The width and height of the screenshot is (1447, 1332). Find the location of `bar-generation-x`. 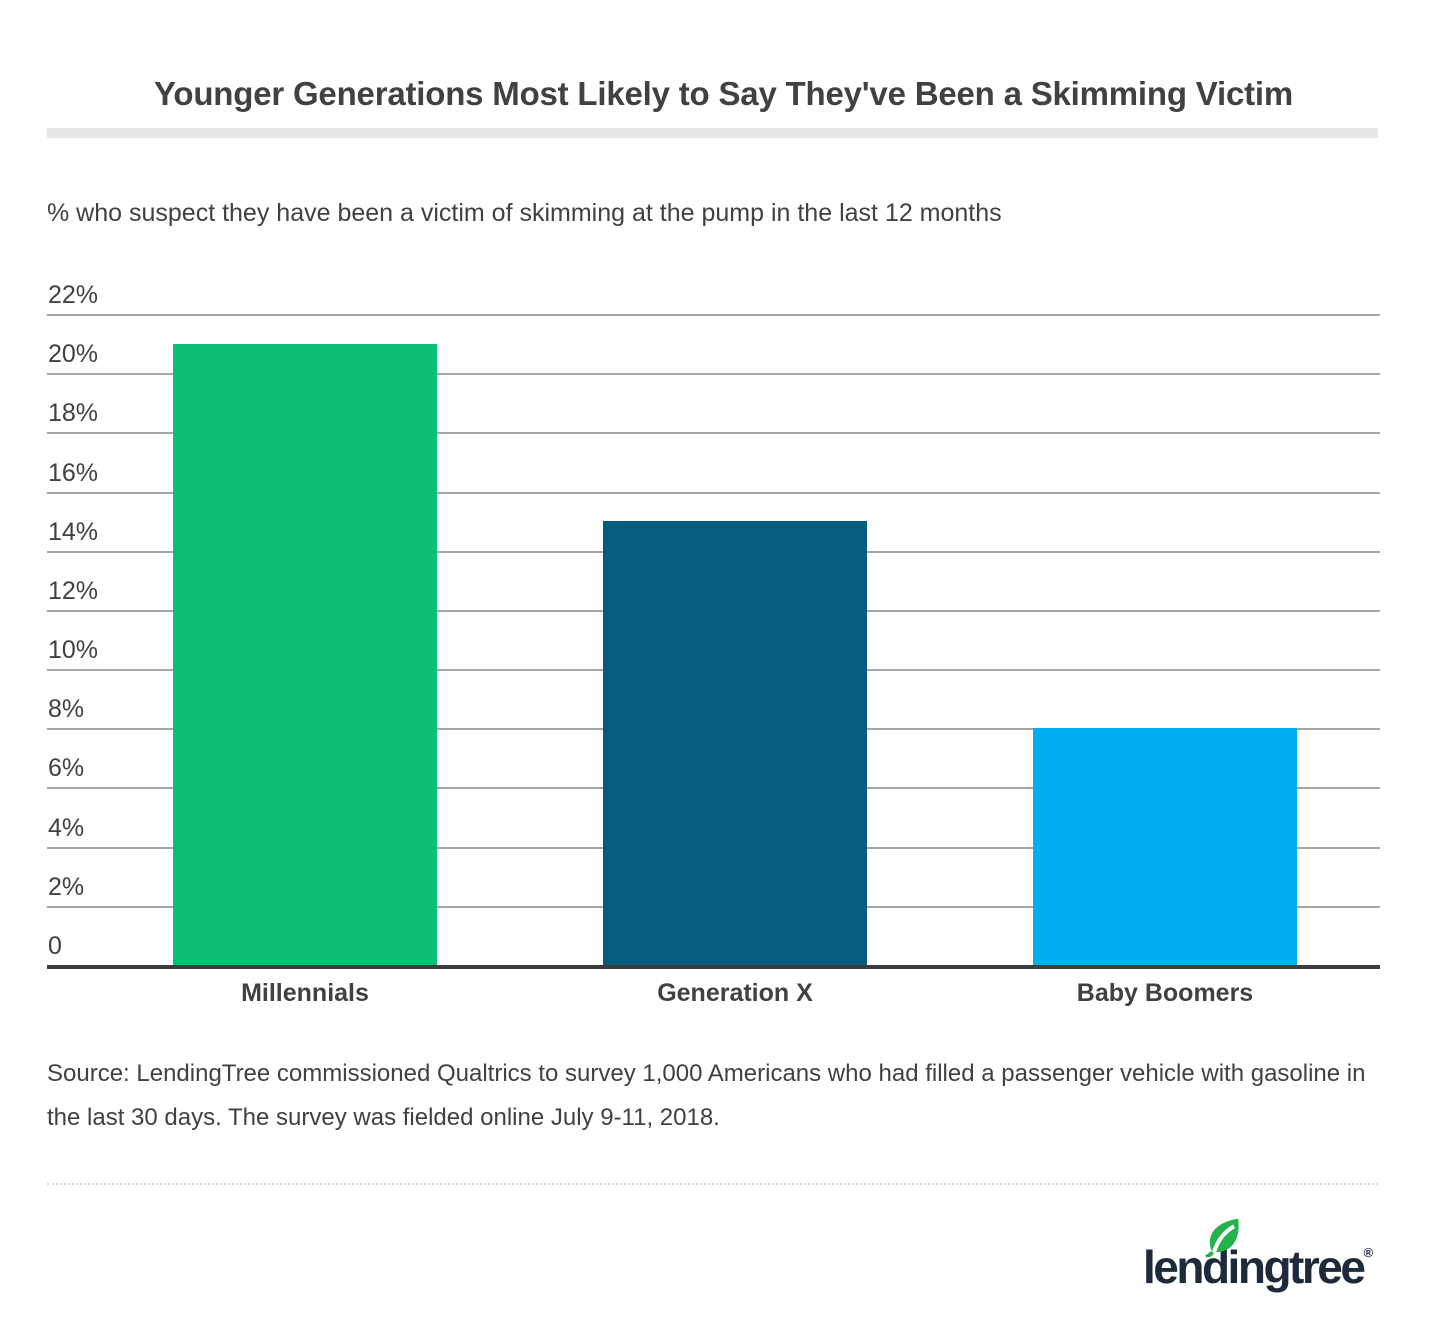

bar-generation-x is located at coordinates (735, 743).